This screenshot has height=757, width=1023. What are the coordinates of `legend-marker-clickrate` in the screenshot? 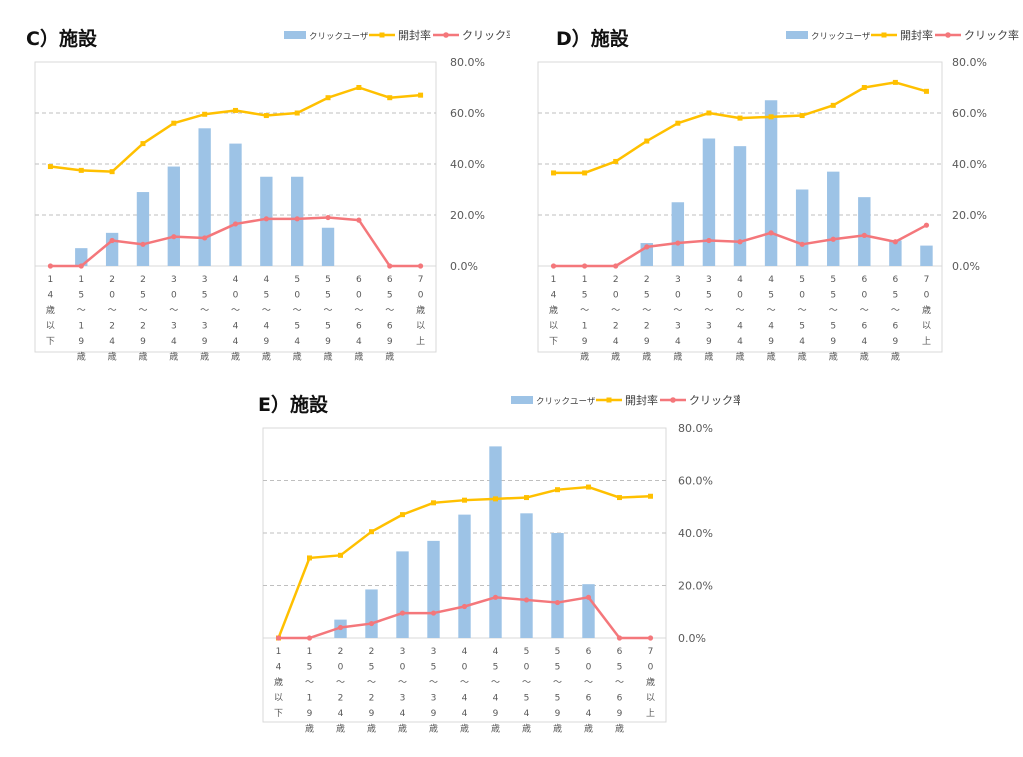 It's located at (673, 400).